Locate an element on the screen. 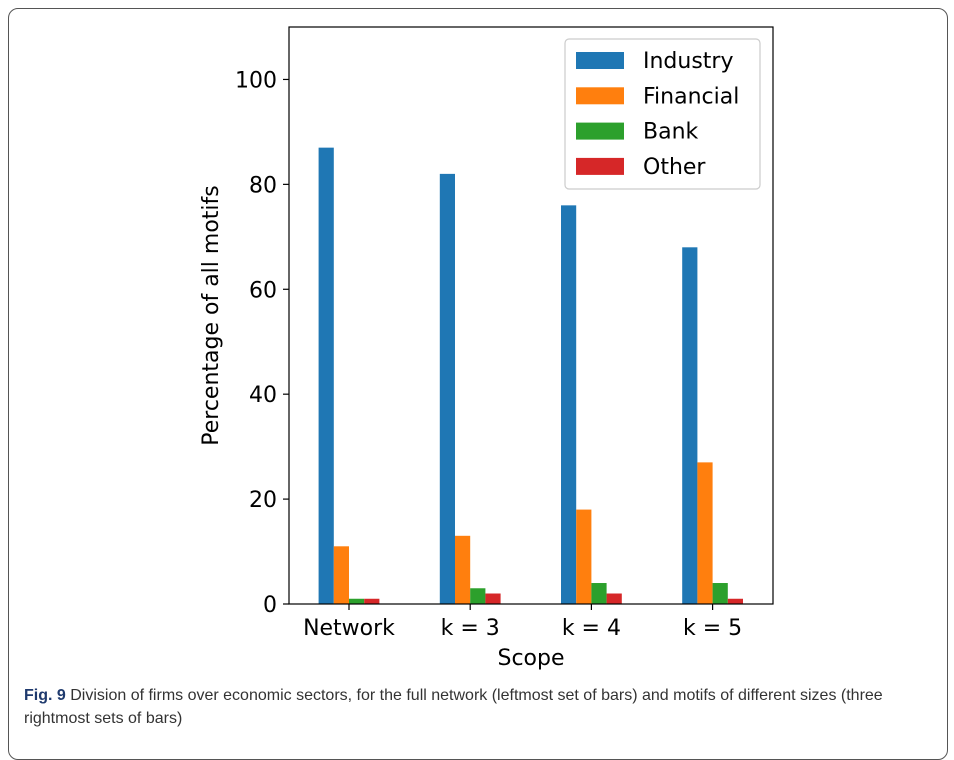  legend-swatch-bank is located at coordinates (600, 131).